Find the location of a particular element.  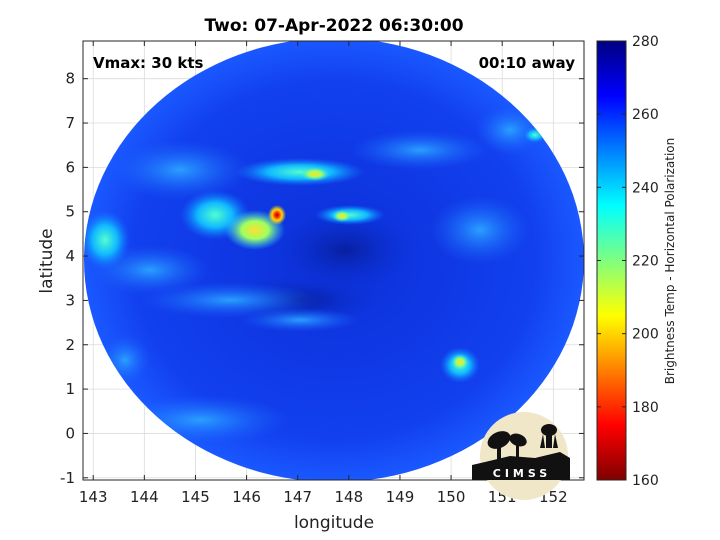

colorbar-tick-label: 220 is located at coordinates (645, 262).